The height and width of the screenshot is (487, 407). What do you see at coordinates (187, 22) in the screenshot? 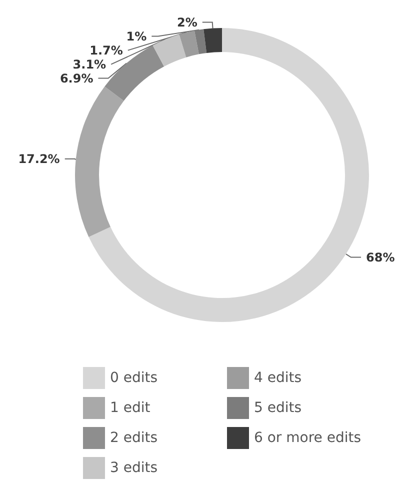
I see `data-label: 2%` at bounding box center [187, 22].